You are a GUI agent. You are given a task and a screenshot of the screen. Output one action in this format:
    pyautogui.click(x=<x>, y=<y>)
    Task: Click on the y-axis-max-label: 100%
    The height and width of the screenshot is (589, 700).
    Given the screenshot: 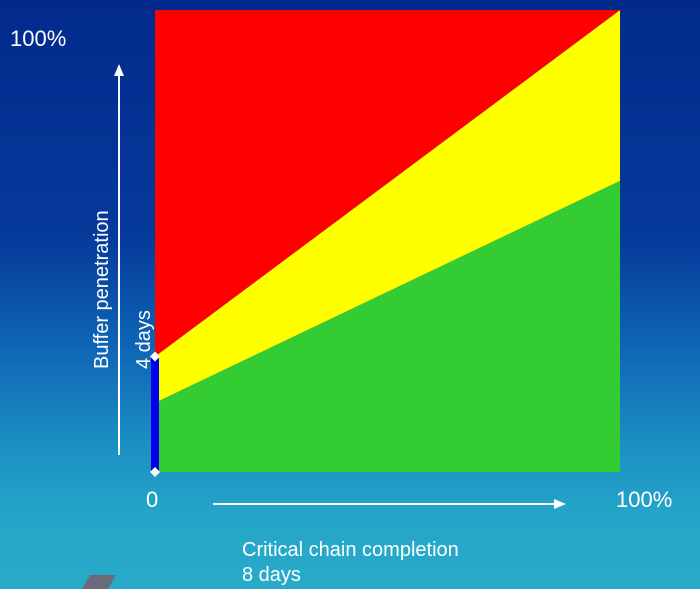 What is the action you would take?
    pyautogui.click(x=38, y=38)
    